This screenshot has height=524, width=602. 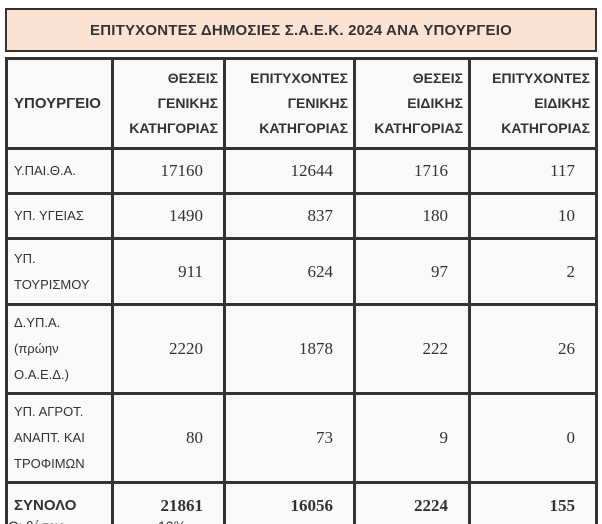 I want to click on total-value-cell: 21861, so click(x=168, y=502).